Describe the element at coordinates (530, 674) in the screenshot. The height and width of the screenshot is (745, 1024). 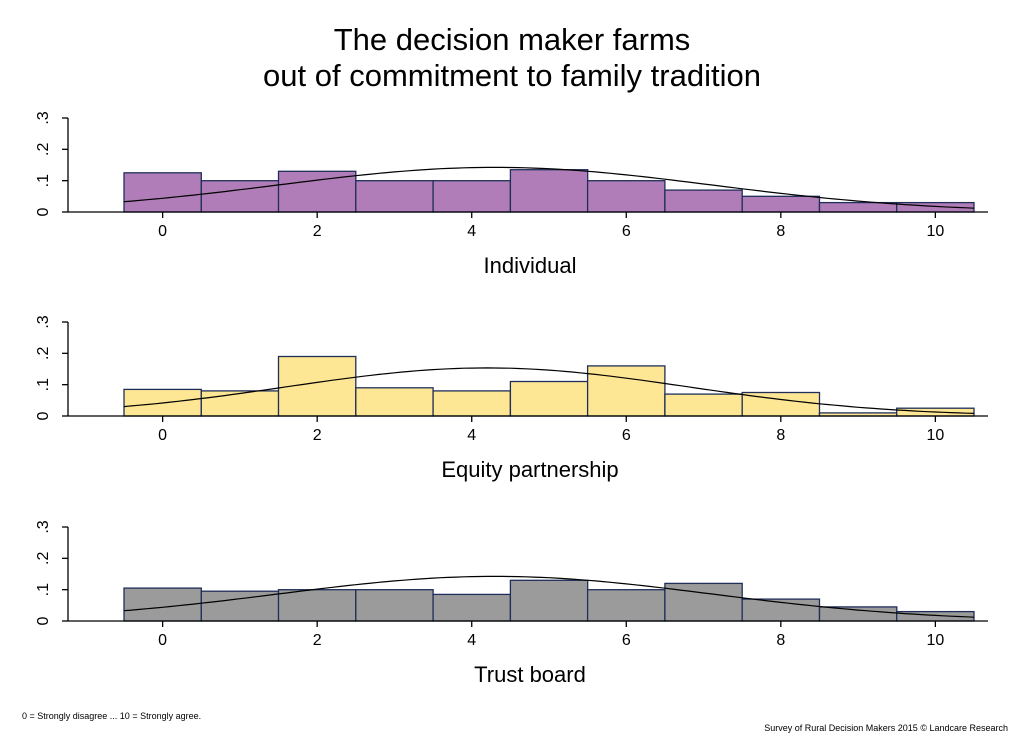
I see `panel-x-axis-label: Trust board` at that location.